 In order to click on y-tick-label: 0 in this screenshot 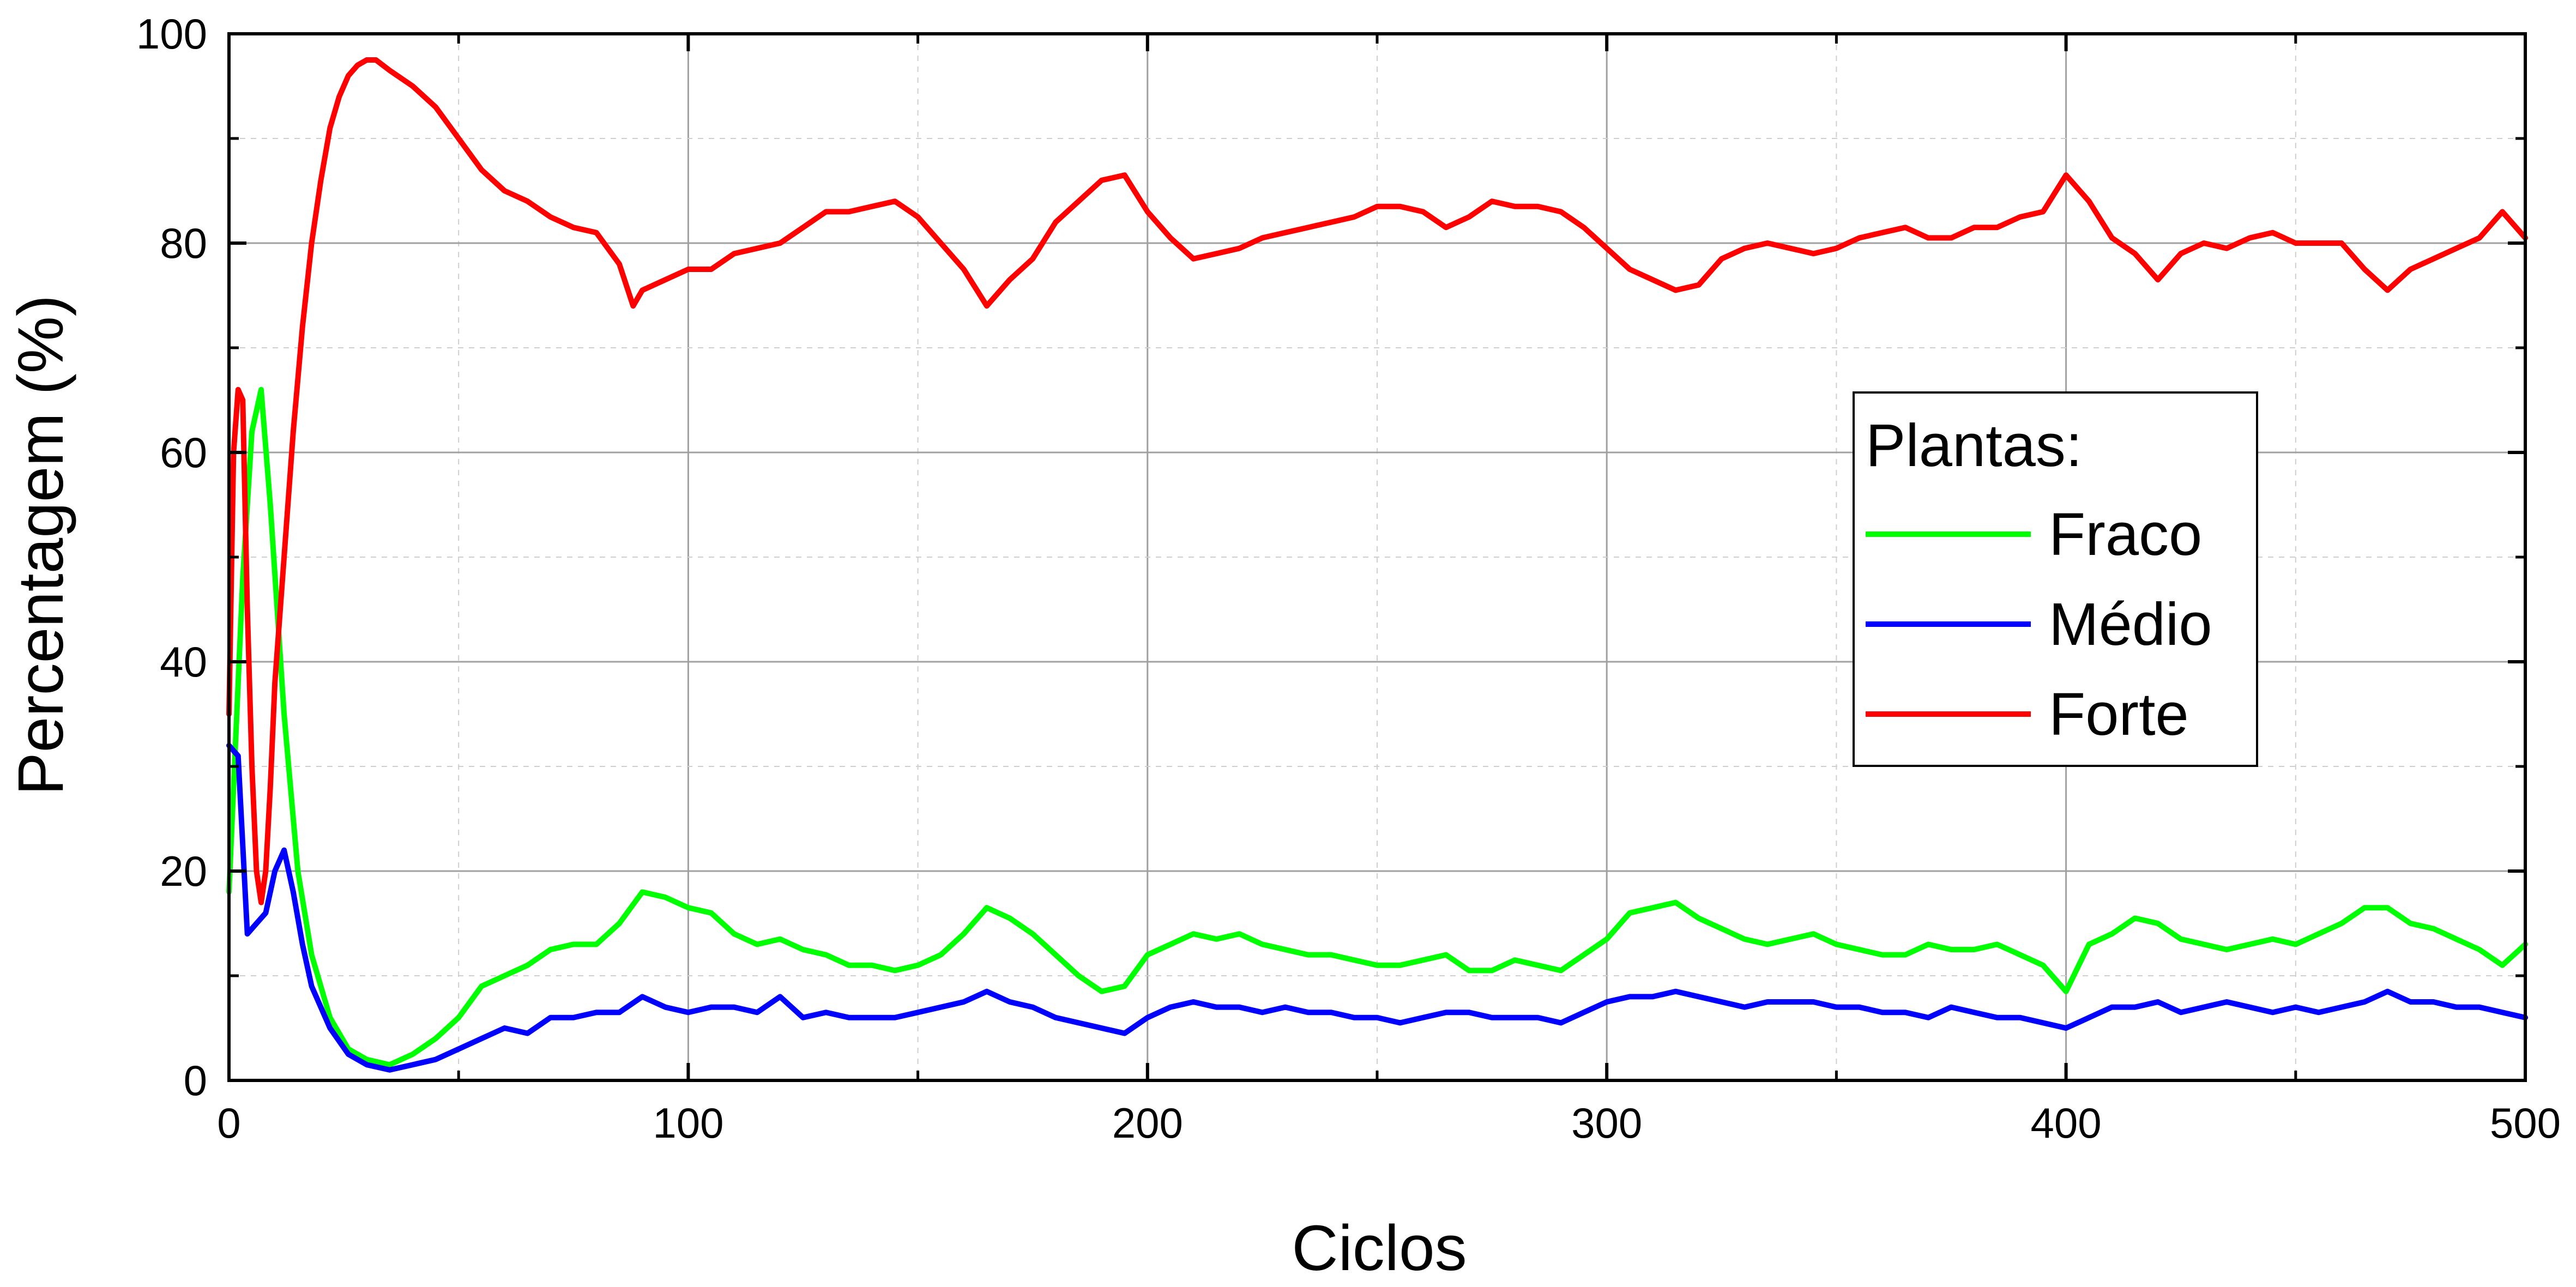, I will do `click(195, 1080)`.